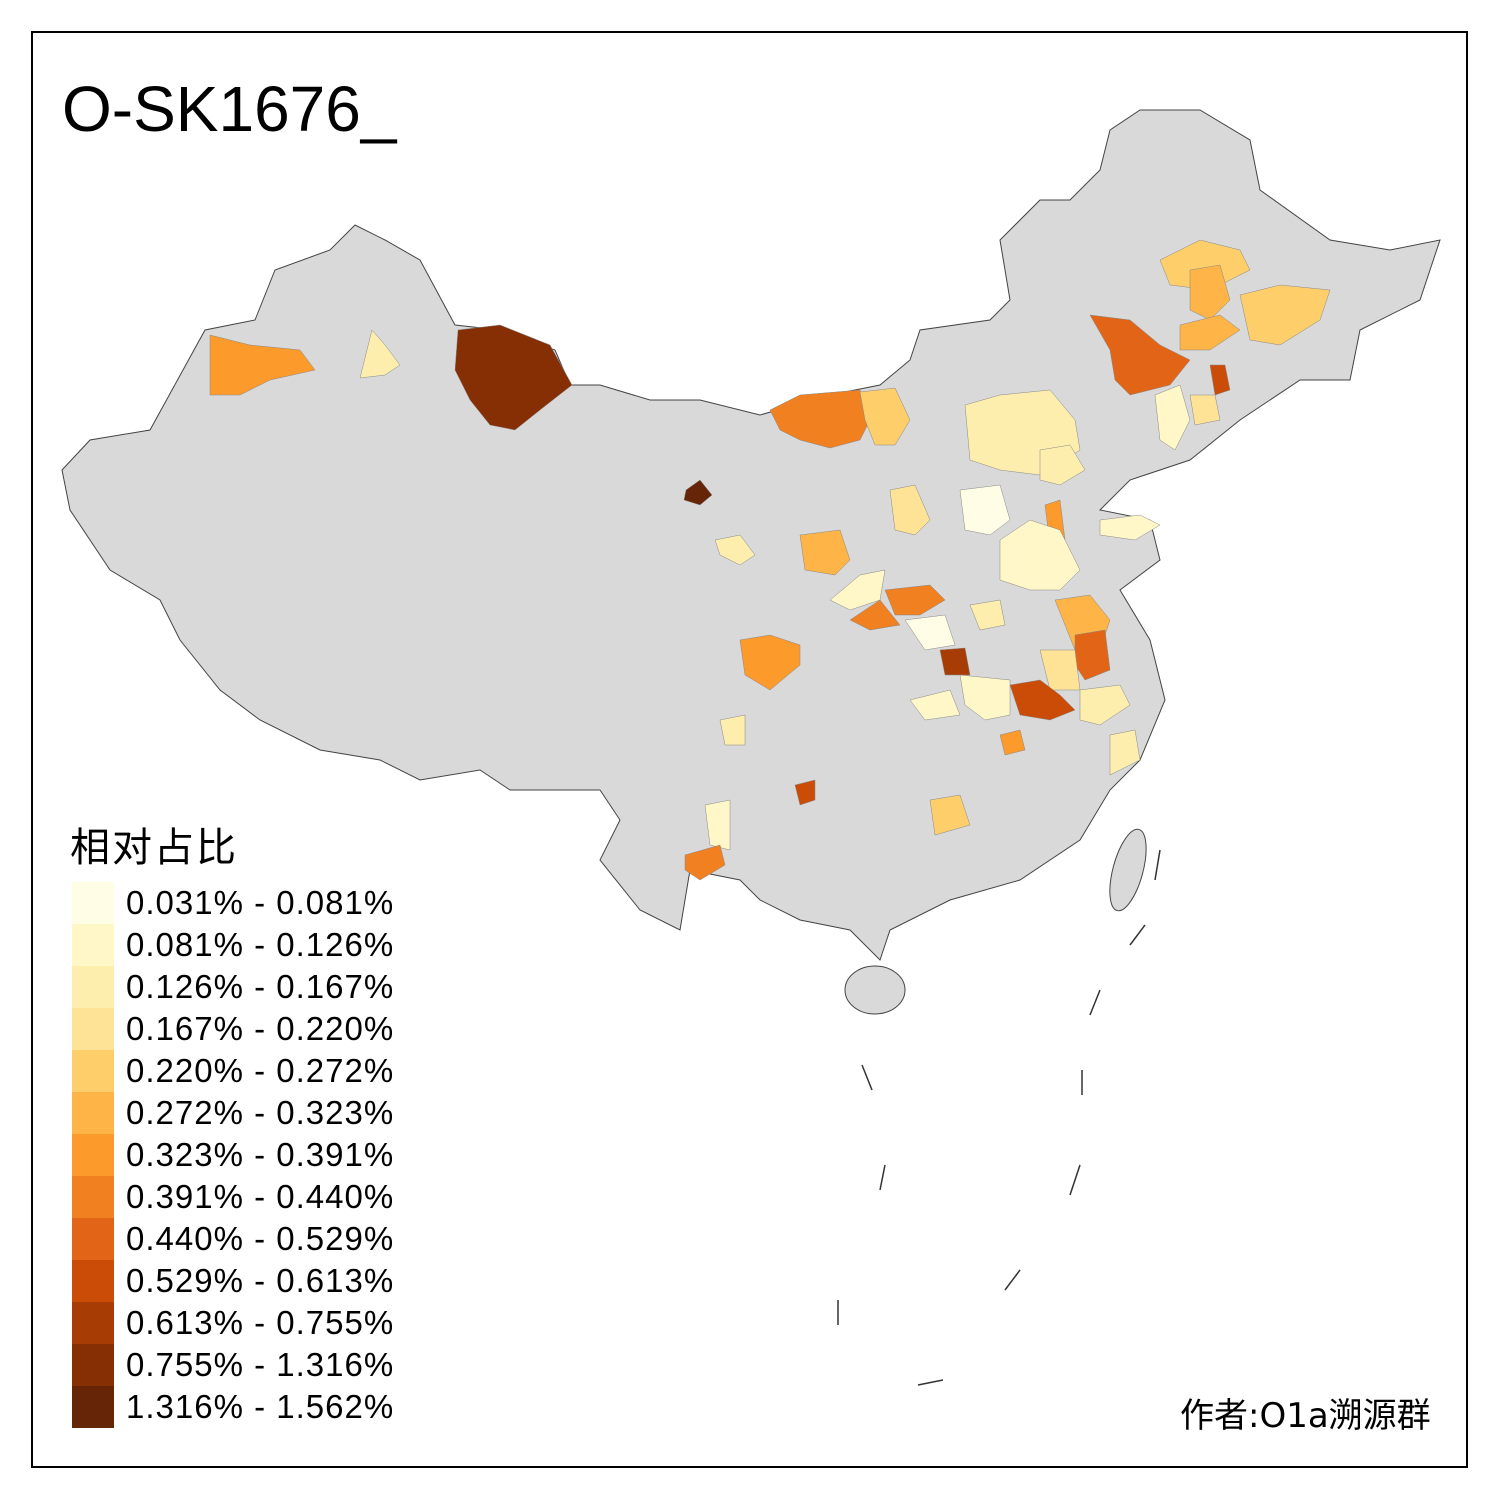 This screenshot has height=1500, width=1500. Describe the element at coordinates (260, 1406) in the screenshot. I see `legend-label: 1.316% - 1.562%` at that location.